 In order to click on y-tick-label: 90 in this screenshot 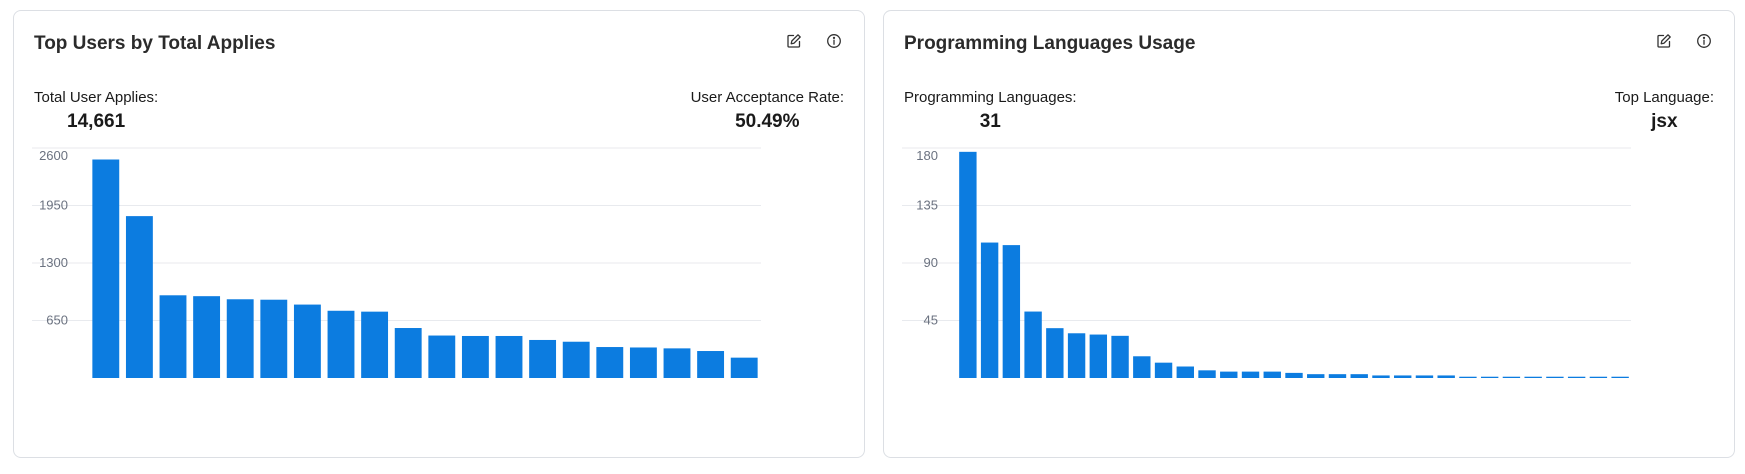, I will do `click(931, 262)`.